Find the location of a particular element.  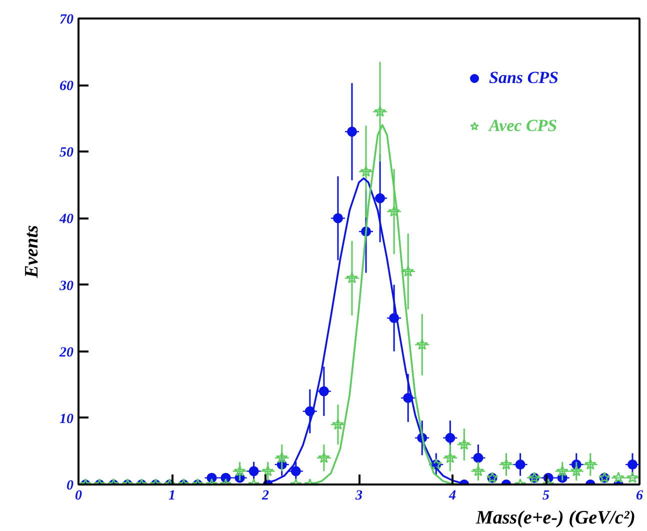

y-tick-label: 50 is located at coordinates (67, 153).